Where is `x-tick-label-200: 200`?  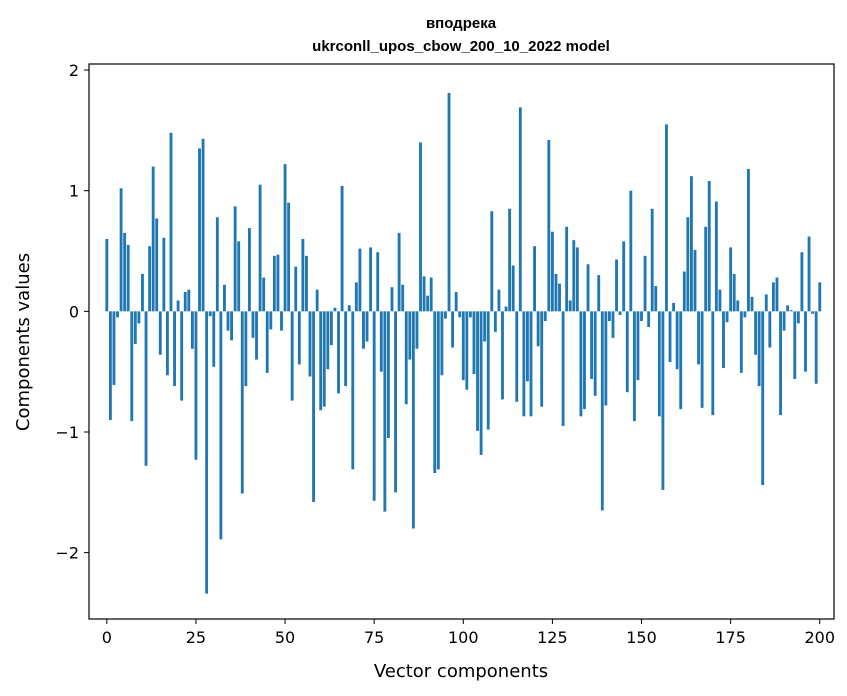 x-tick-label-200: 200 is located at coordinates (819, 637).